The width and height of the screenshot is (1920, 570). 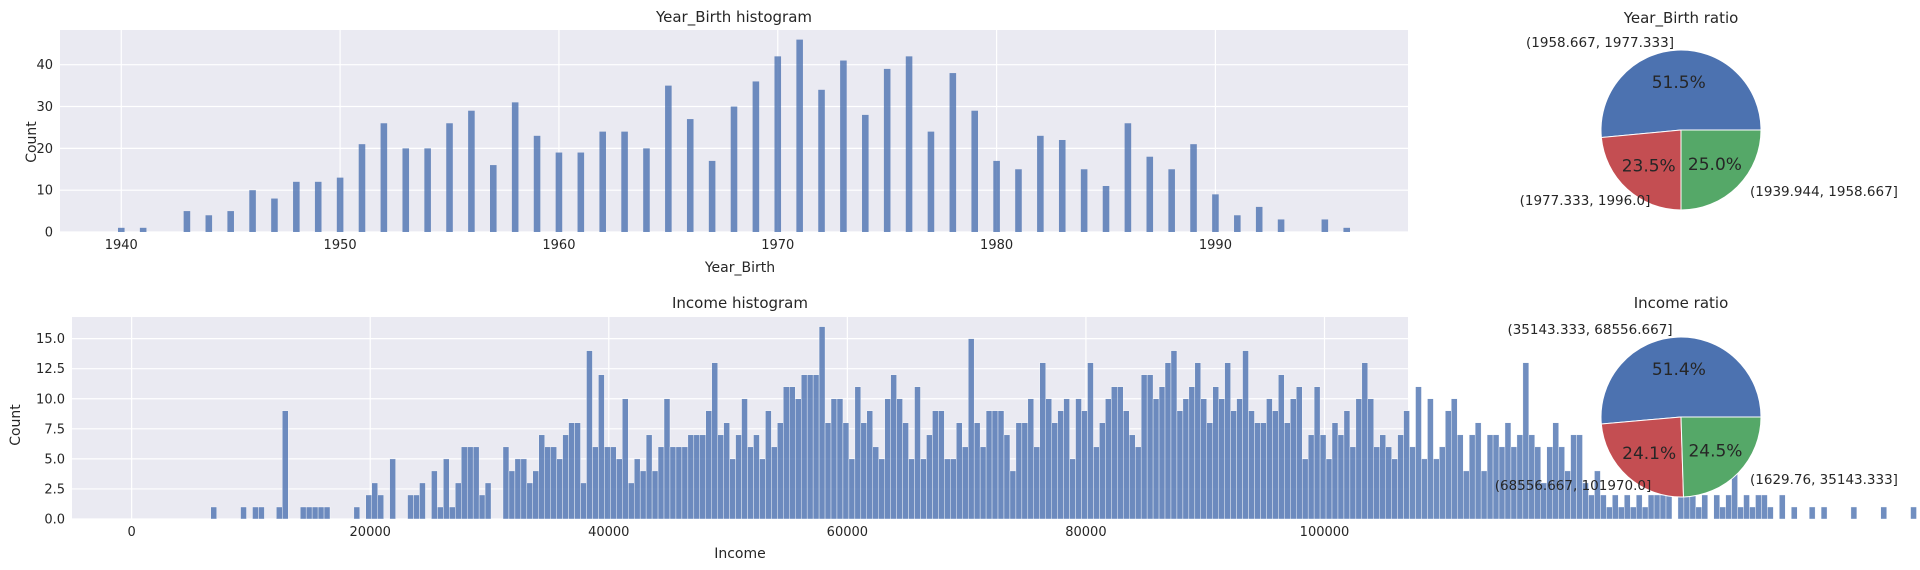 What do you see at coordinates (44, 65) in the screenshot?
I see `year-birth-y-tick-label: 40` at bounding box center [44, 65].